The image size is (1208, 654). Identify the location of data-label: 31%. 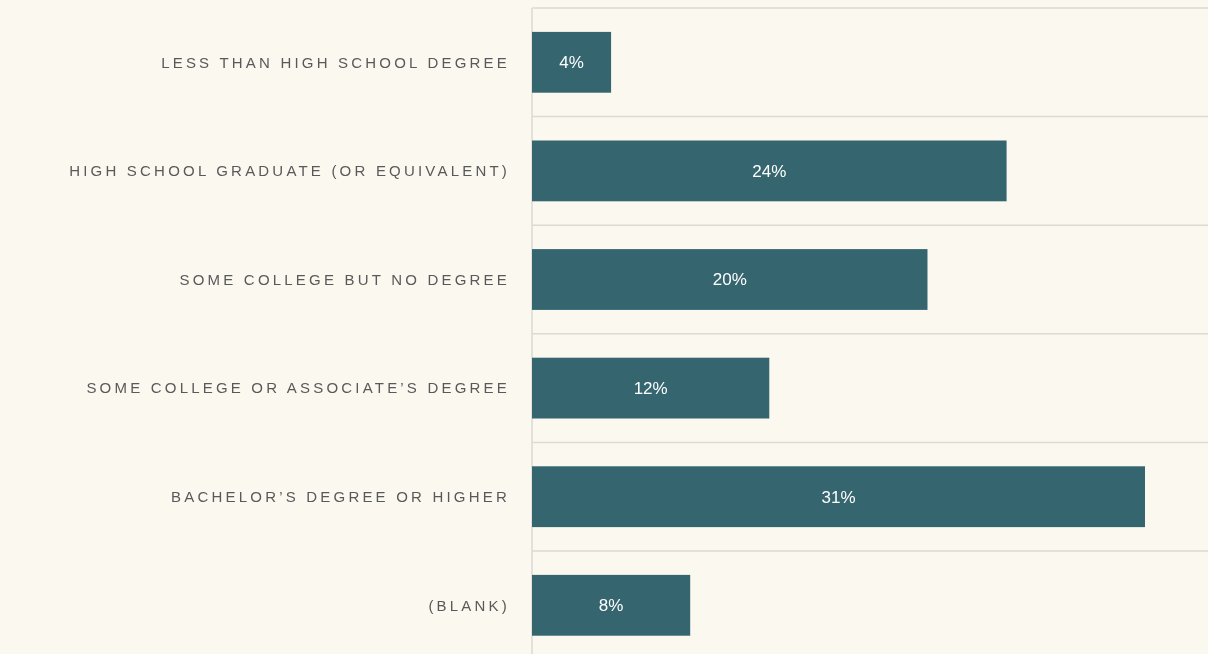
(838, 497).